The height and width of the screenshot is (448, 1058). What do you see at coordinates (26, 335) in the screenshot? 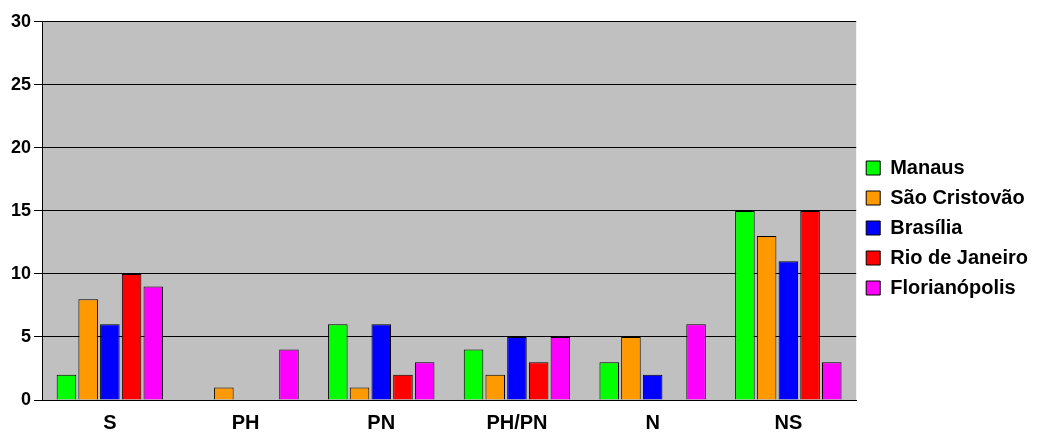
I see `y-tick-label: 5` at bounding box center [26, 335].